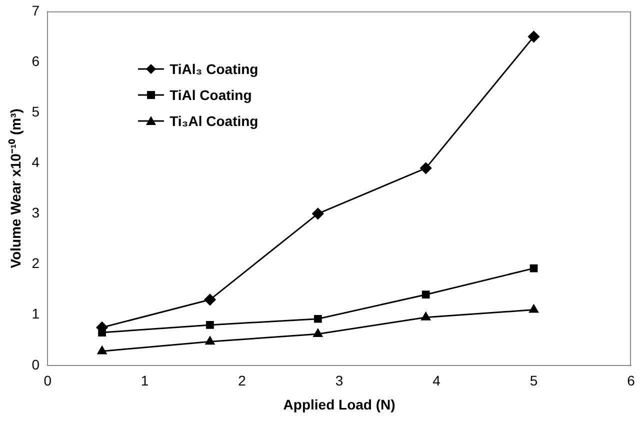 The width and height of the screenshot is (641, 422). What do you see at coordinates (36, 314) in the screenshot?
I see `y-tick-label: 1` at bounding box center [36, 314].